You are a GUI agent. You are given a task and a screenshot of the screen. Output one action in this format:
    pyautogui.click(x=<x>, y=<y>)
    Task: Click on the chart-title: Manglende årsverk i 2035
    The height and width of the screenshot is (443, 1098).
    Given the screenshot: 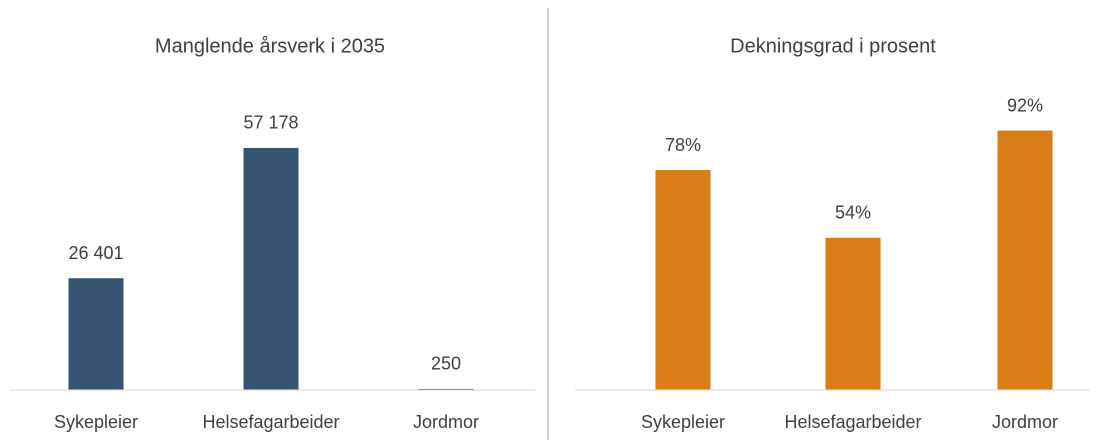 What is the action you would take?
    pyautogui.click(x=270, y=46)
    